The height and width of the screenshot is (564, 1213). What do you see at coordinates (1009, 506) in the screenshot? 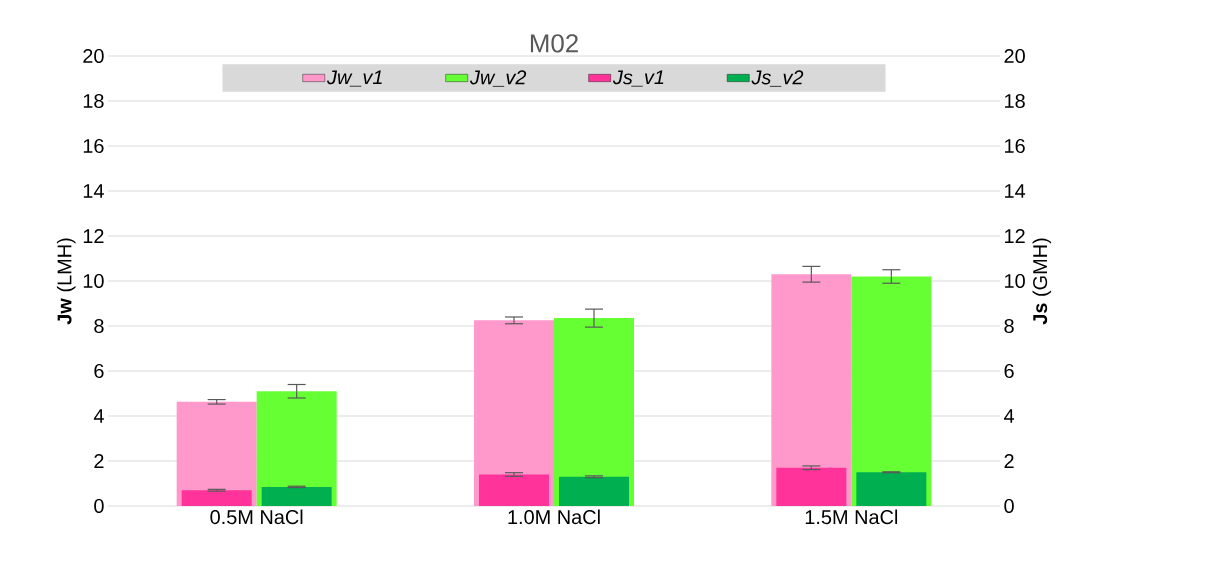
I see `y2-tick-label: 0` at bounding box center [1009, 506].